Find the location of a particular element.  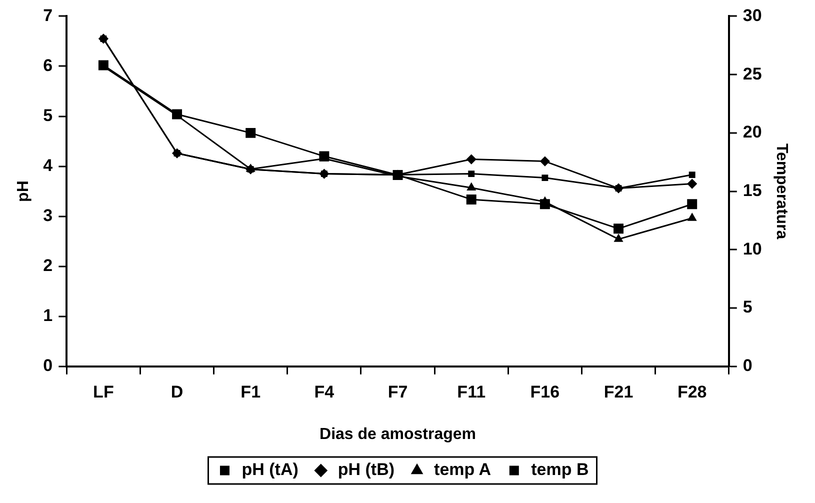

y2-tick-label: 30 is located at coordinates (752, 15).